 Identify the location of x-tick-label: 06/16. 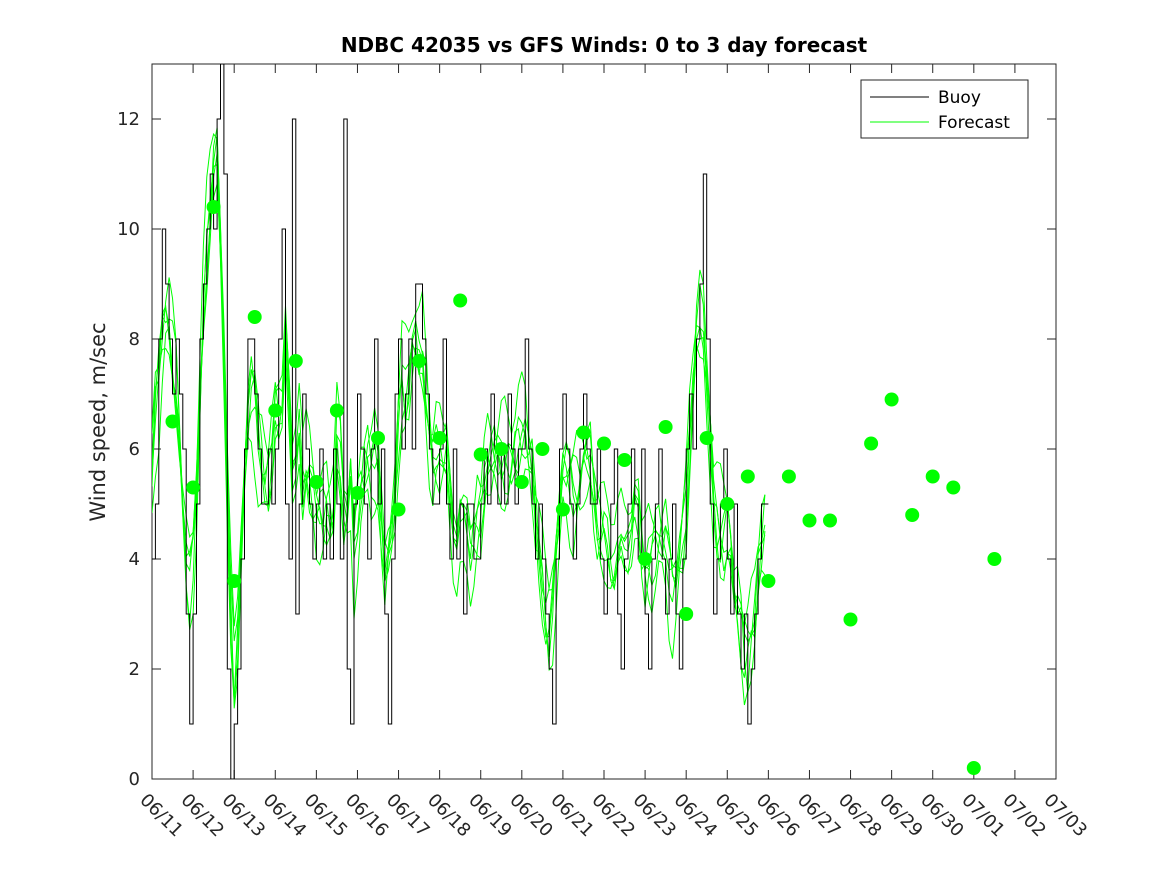
(367, 816).